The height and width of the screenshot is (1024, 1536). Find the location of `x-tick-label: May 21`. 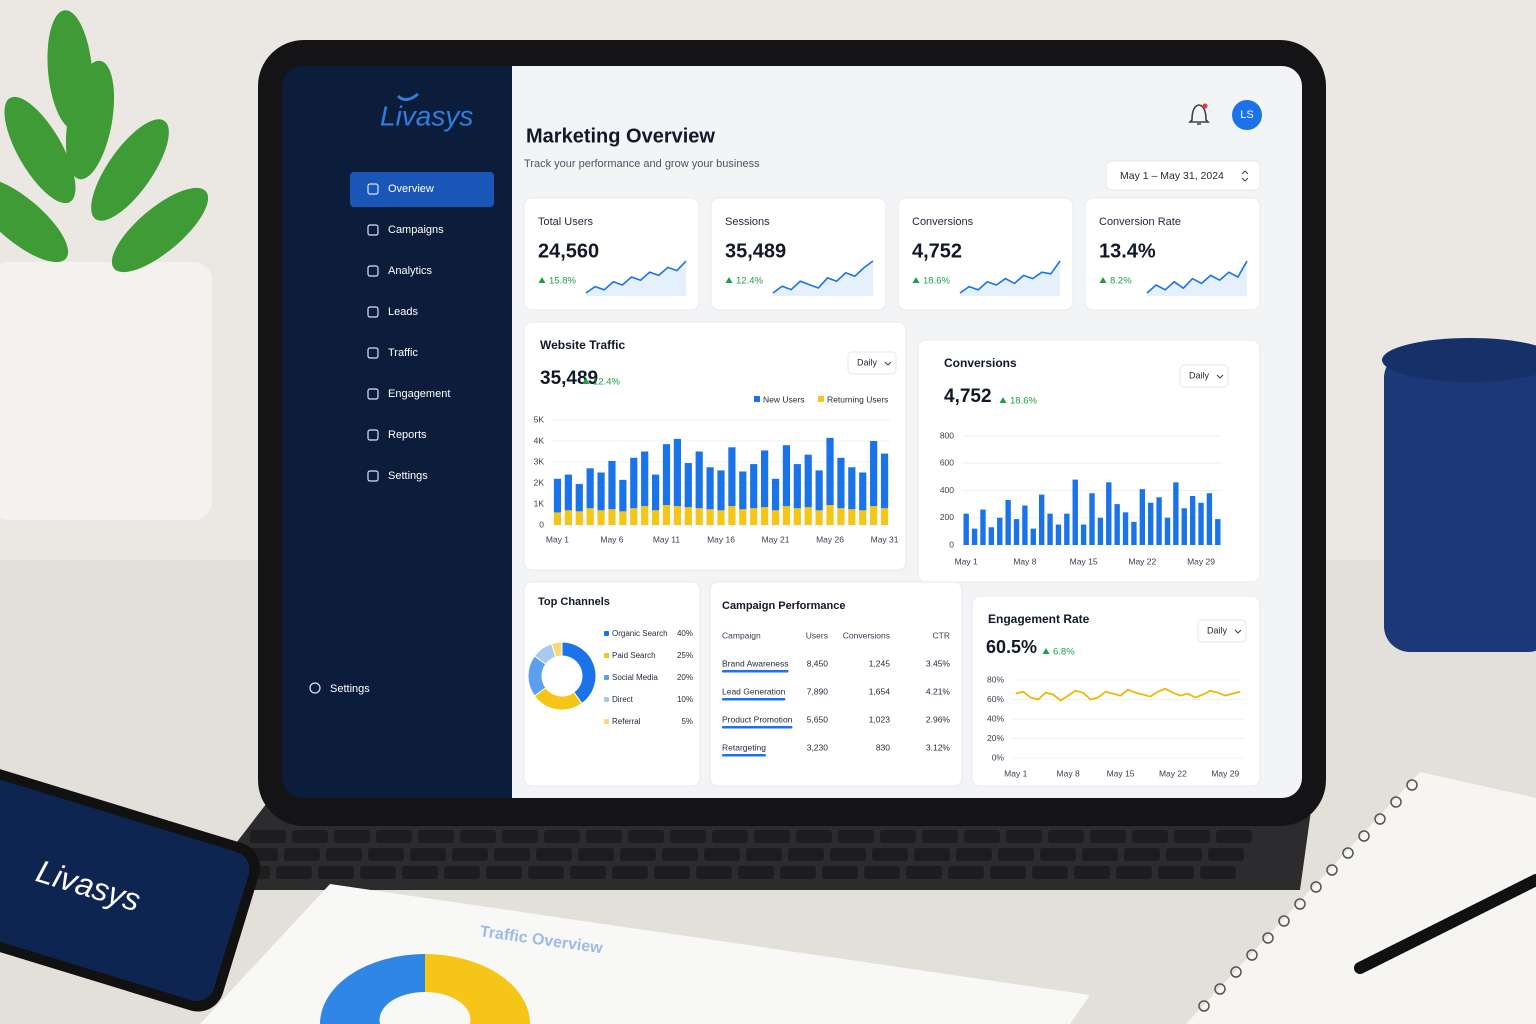

x-tick-label: May 21 is located at coordinates (776, 539).